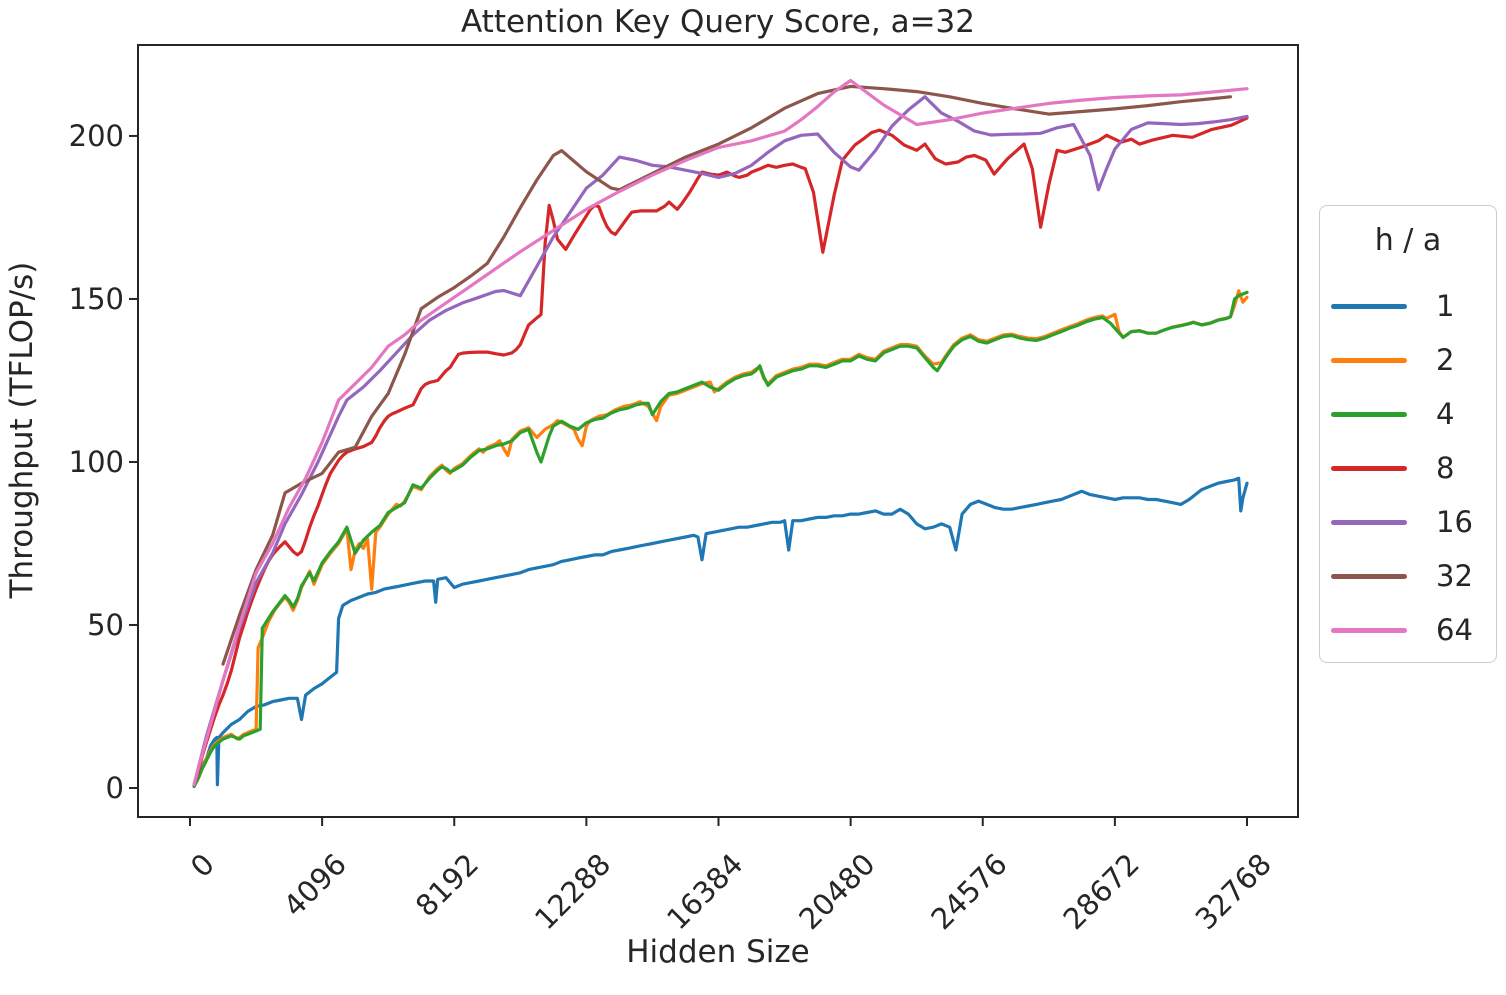 This screenshot has width=1506, height=995. I want to click on legend-item-1: 1, so click(1408, 306).